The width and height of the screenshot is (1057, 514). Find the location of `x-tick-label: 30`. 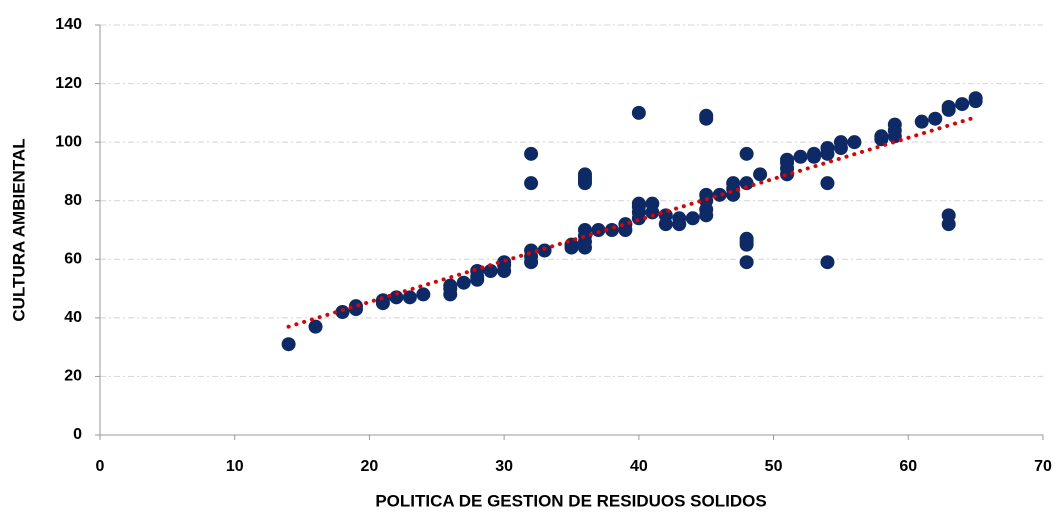

x-tick-label: 30 is located at coordinates (504, 466).